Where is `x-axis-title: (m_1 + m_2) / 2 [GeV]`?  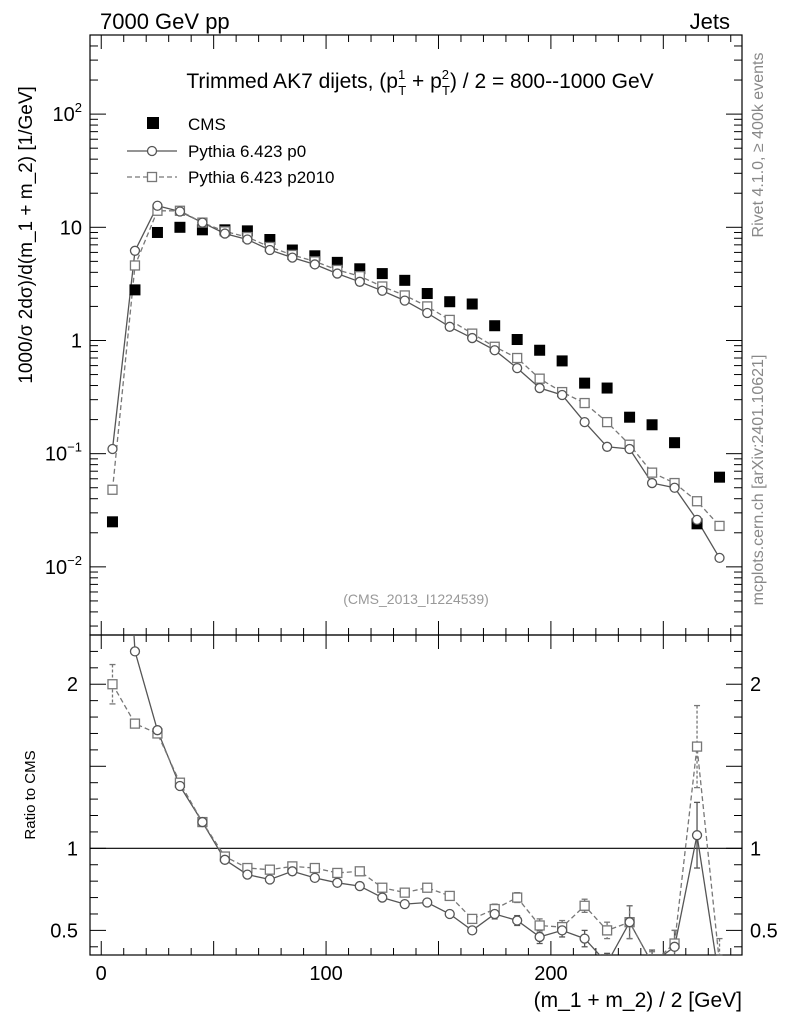
x-axis-title: (m_1 + m_2) / 2 [GeV] is located at coordinates (638, 1000).